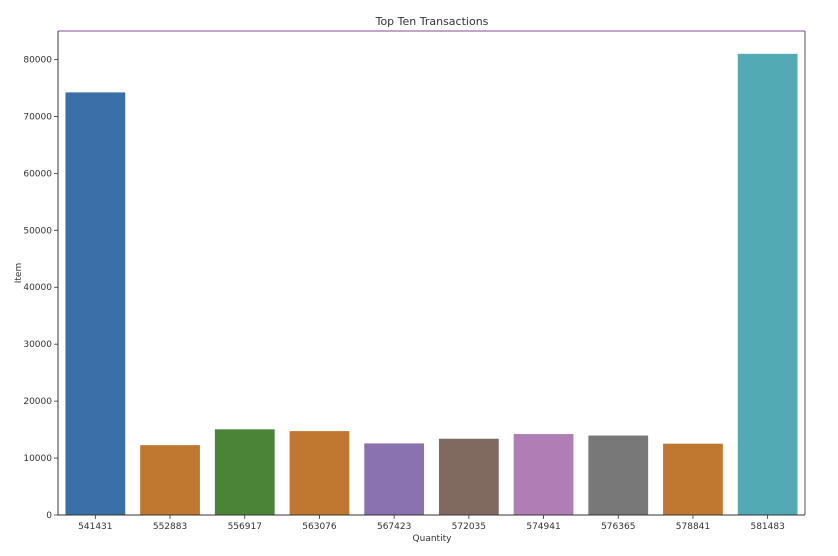 The image size is (838, 556). Describe the element at coordinates (37, 345) in the screenshot. I see `y-tick-label: 30000` at that location.